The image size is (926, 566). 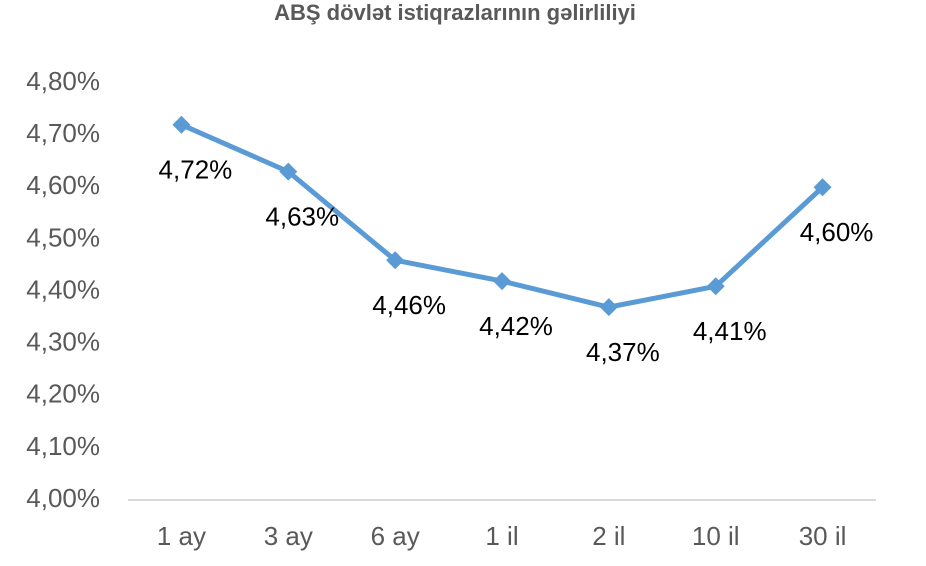 I want to click on y-tick-label: 4,30%, so click(x=63, y=342).